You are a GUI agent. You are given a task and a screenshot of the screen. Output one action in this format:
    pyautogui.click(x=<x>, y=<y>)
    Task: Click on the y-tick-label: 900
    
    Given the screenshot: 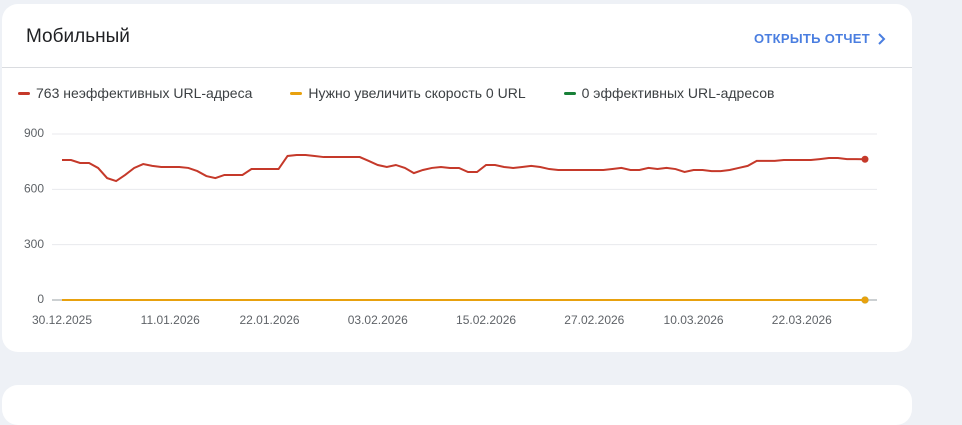 What is the action you would take?
    pyautogui.click(x=34, y=133)
    